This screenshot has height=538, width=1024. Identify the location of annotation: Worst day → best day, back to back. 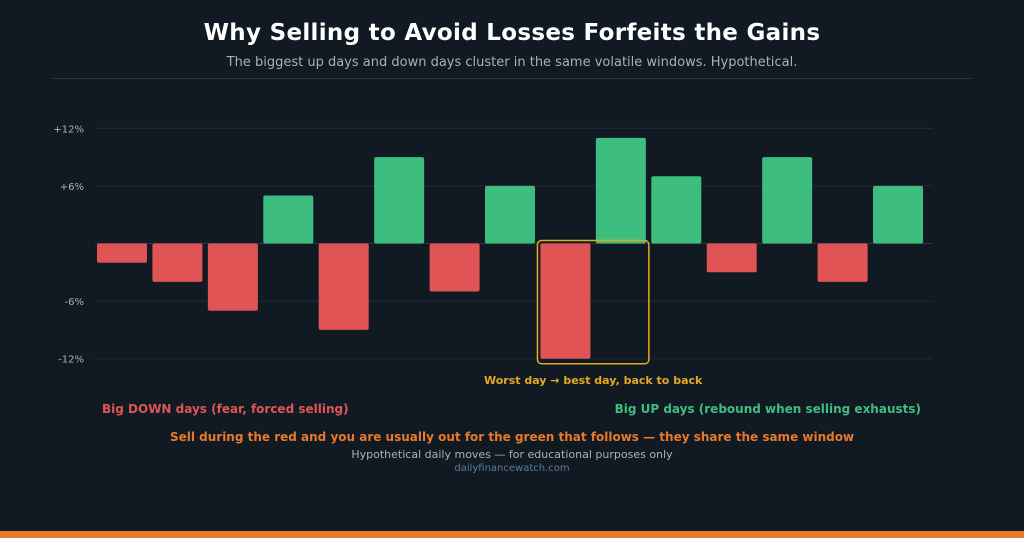
(593, 313).